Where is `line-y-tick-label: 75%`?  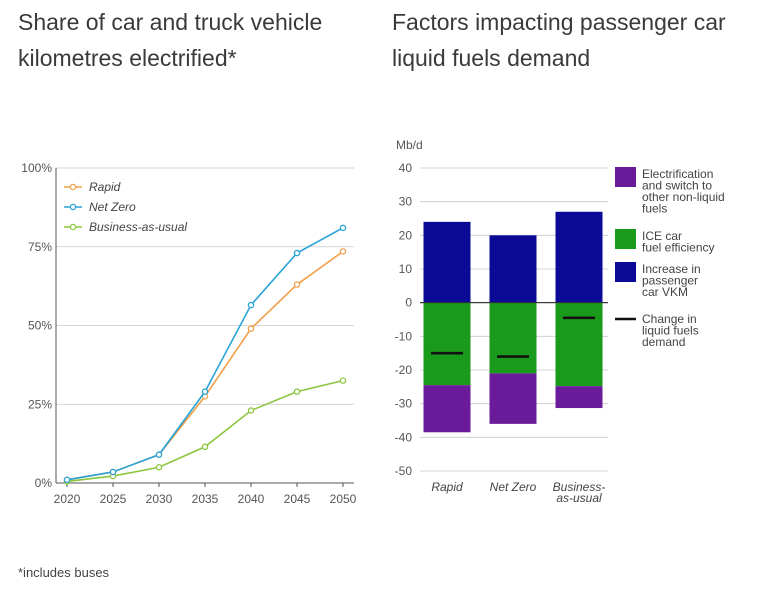 line-y-tick-label: 75% is located at coordinates (40, 247).